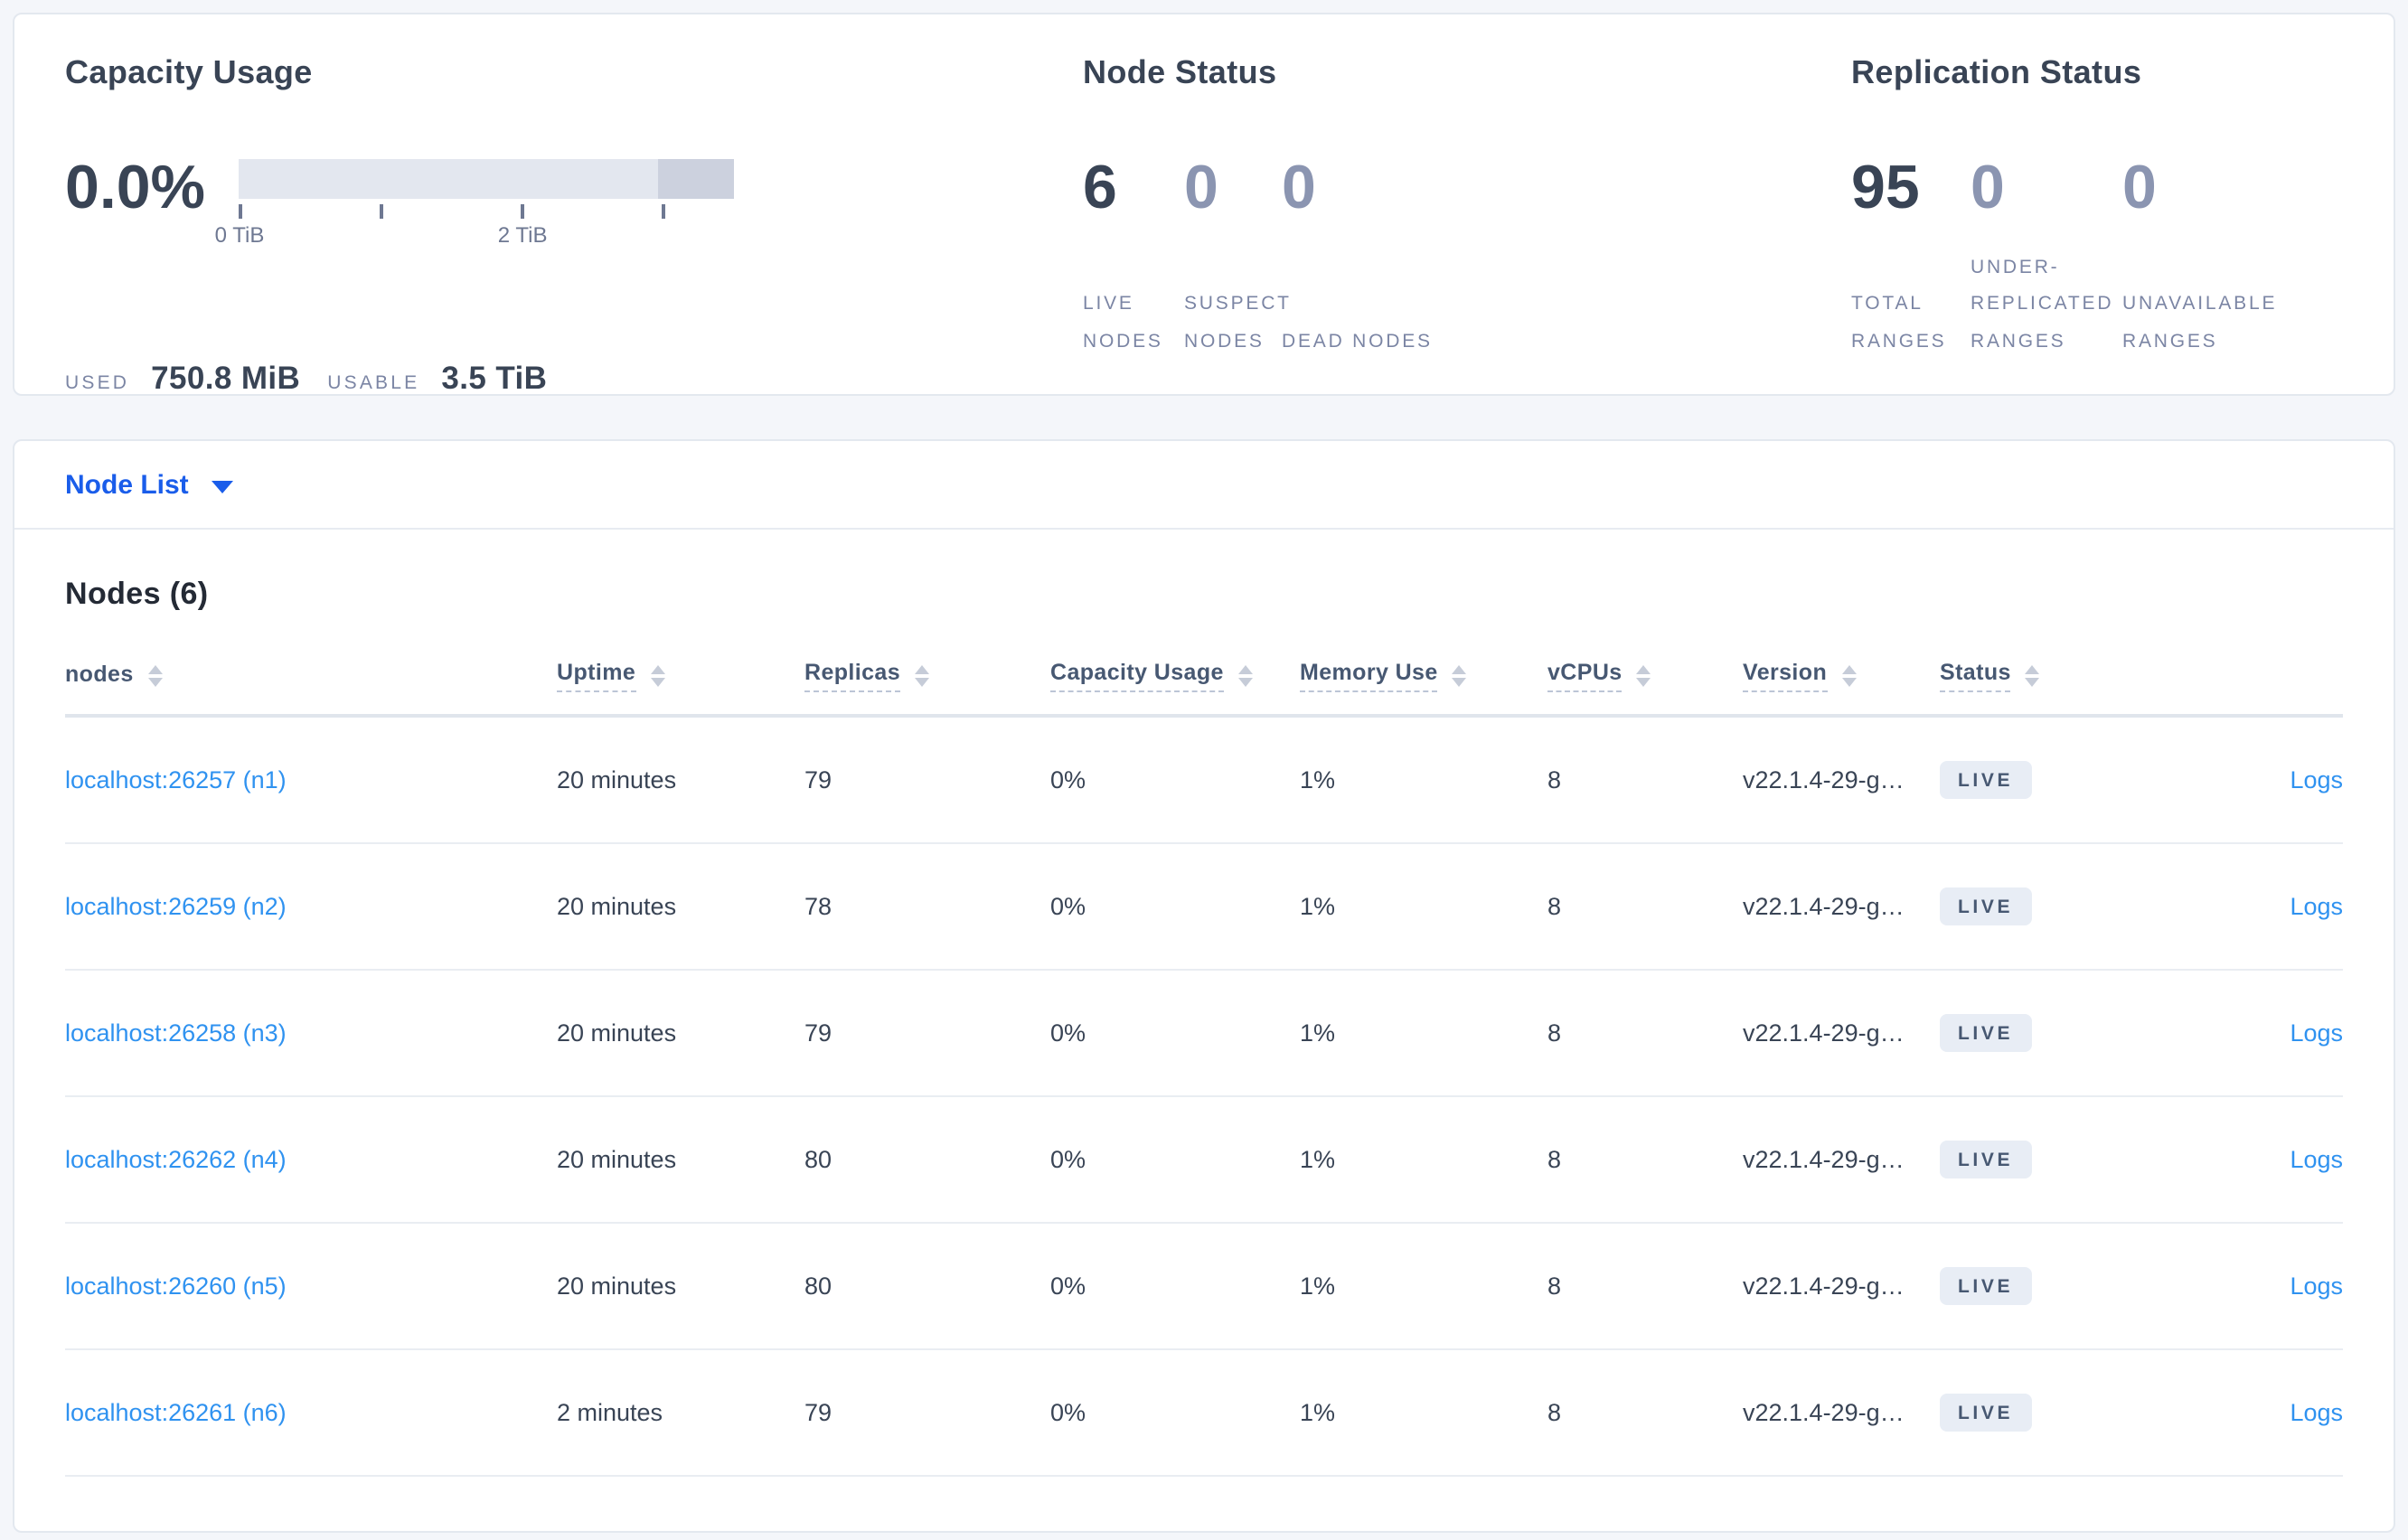  I want to click on used-value: 750.8 MiB, so click(226, 378).